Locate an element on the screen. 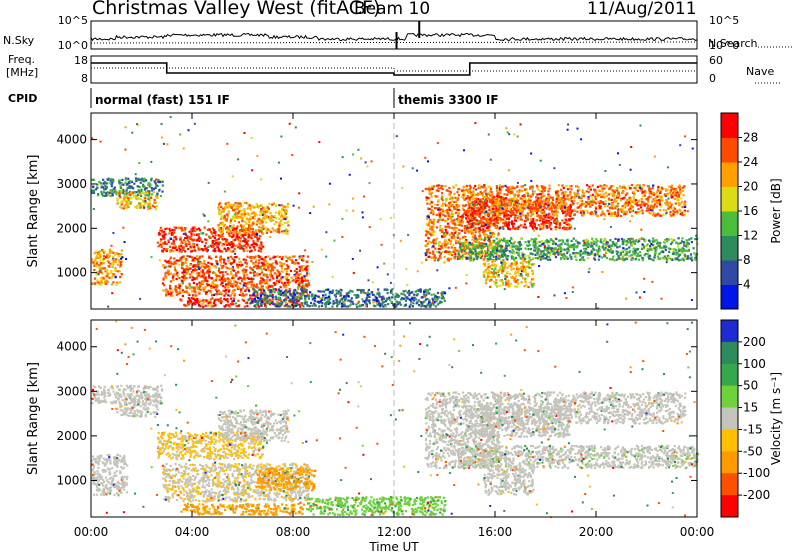  beam-label: Beam 10 is located at coordinates (392, 9).